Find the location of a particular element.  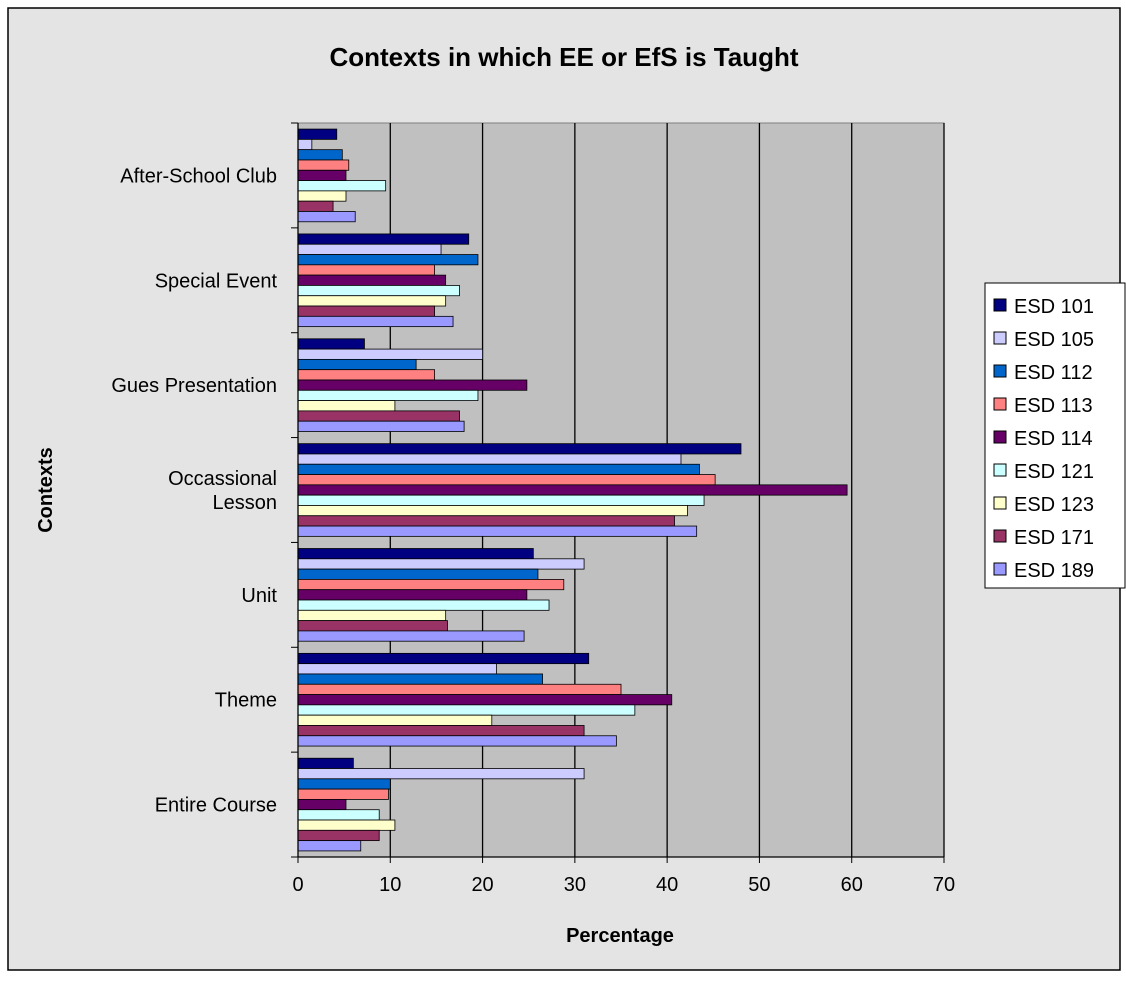

x-tick-label: 70 is located at coordinates (944, 885).